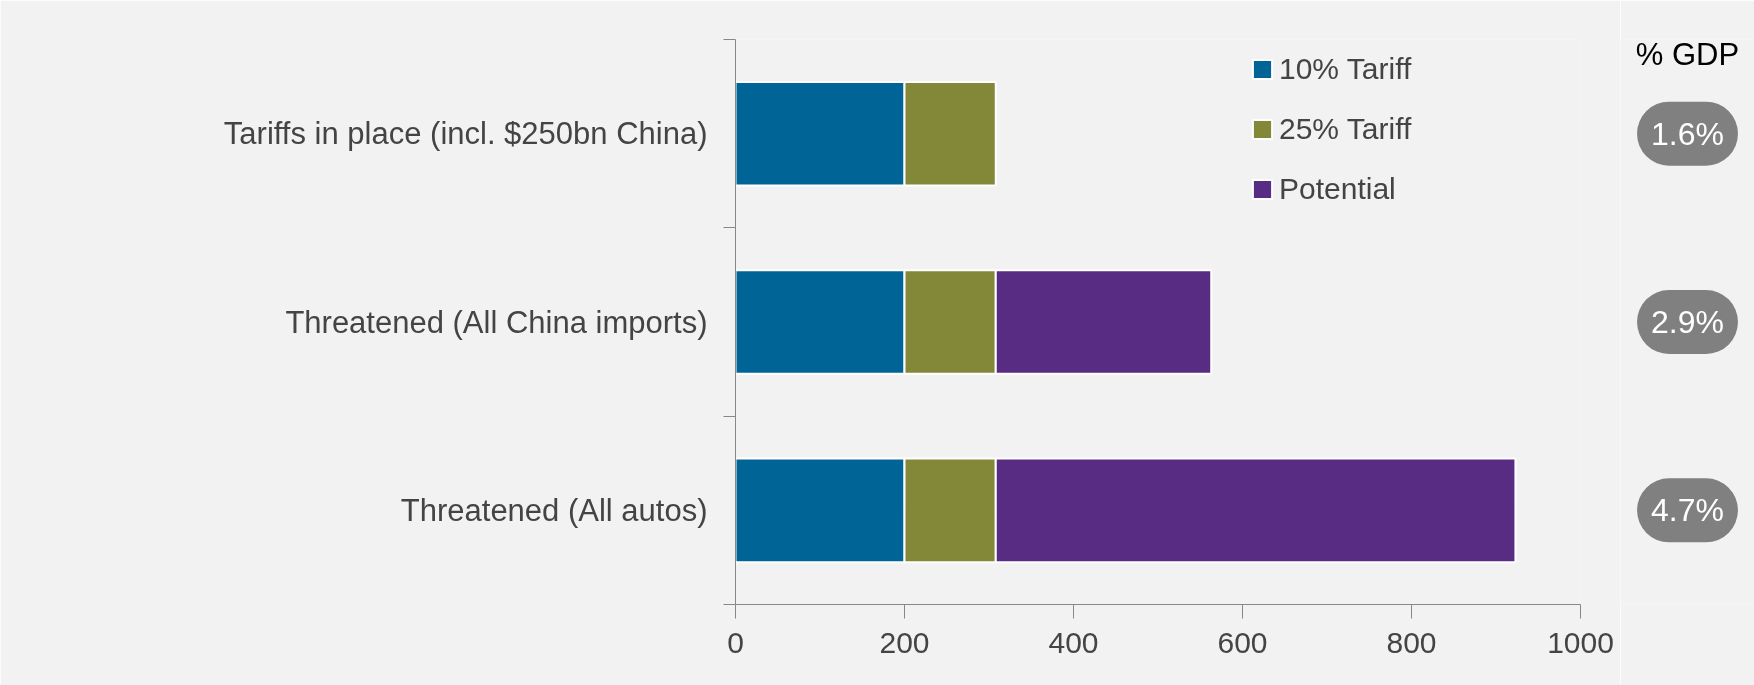  Describe the element at coordinates (1580, 642) in the screenshot. I see `x-tick-label: 1000` at that location.